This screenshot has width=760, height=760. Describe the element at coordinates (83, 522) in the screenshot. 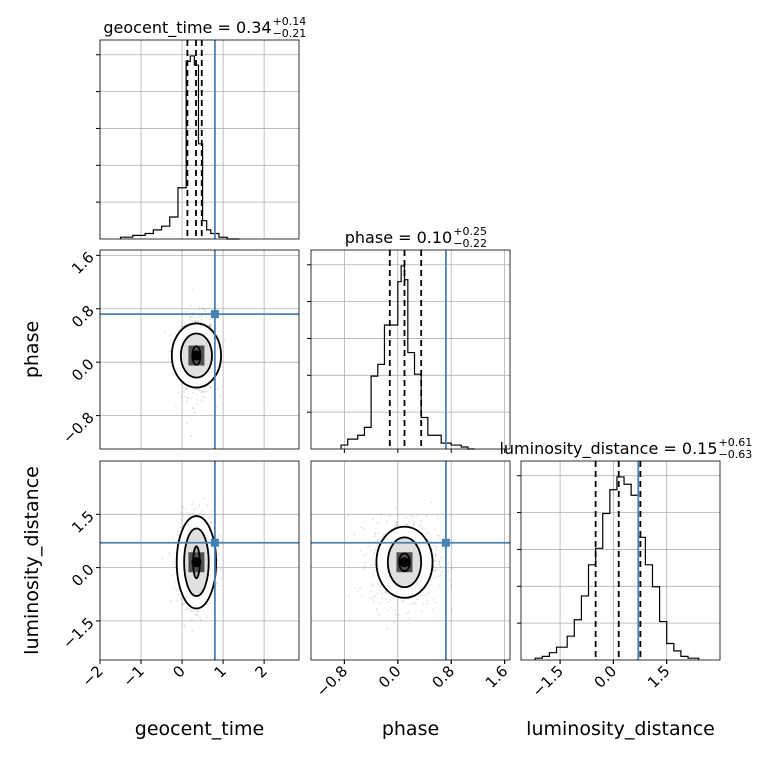

I see `y-tick-label: 1.5` at that location.